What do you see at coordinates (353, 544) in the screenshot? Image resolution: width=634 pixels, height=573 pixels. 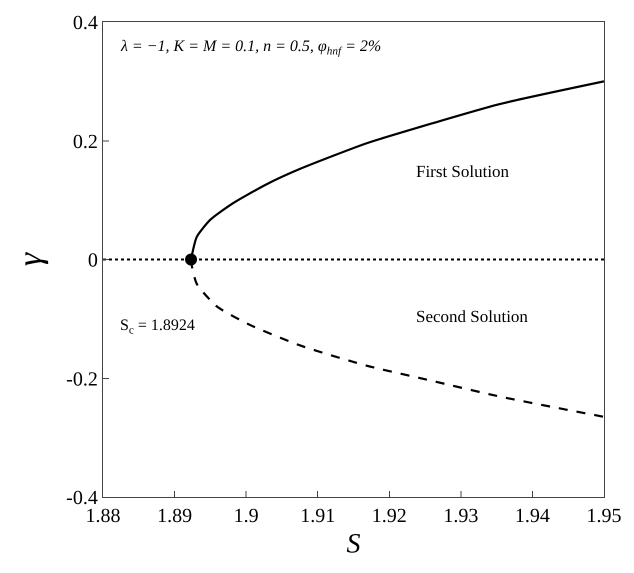 I see `x-axis-title: S` at bounding box center [353, 544].